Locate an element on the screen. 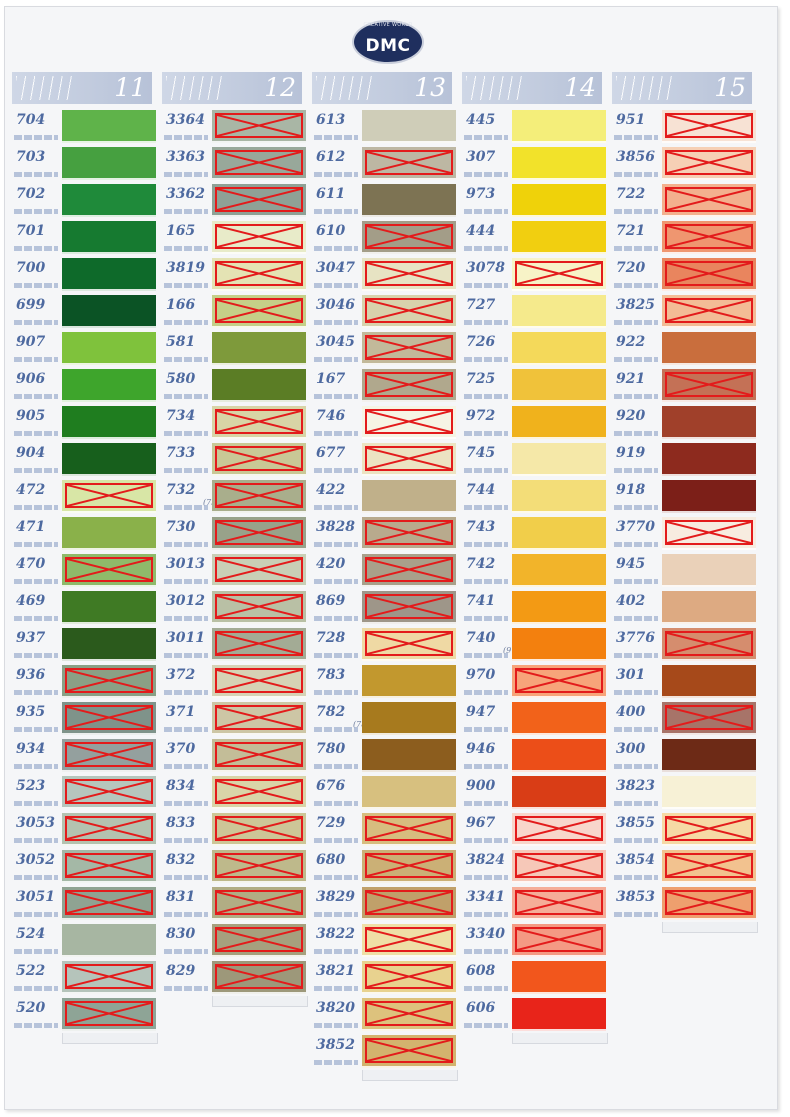  swatch-row: 3853 is located at coordinates (684, 903).